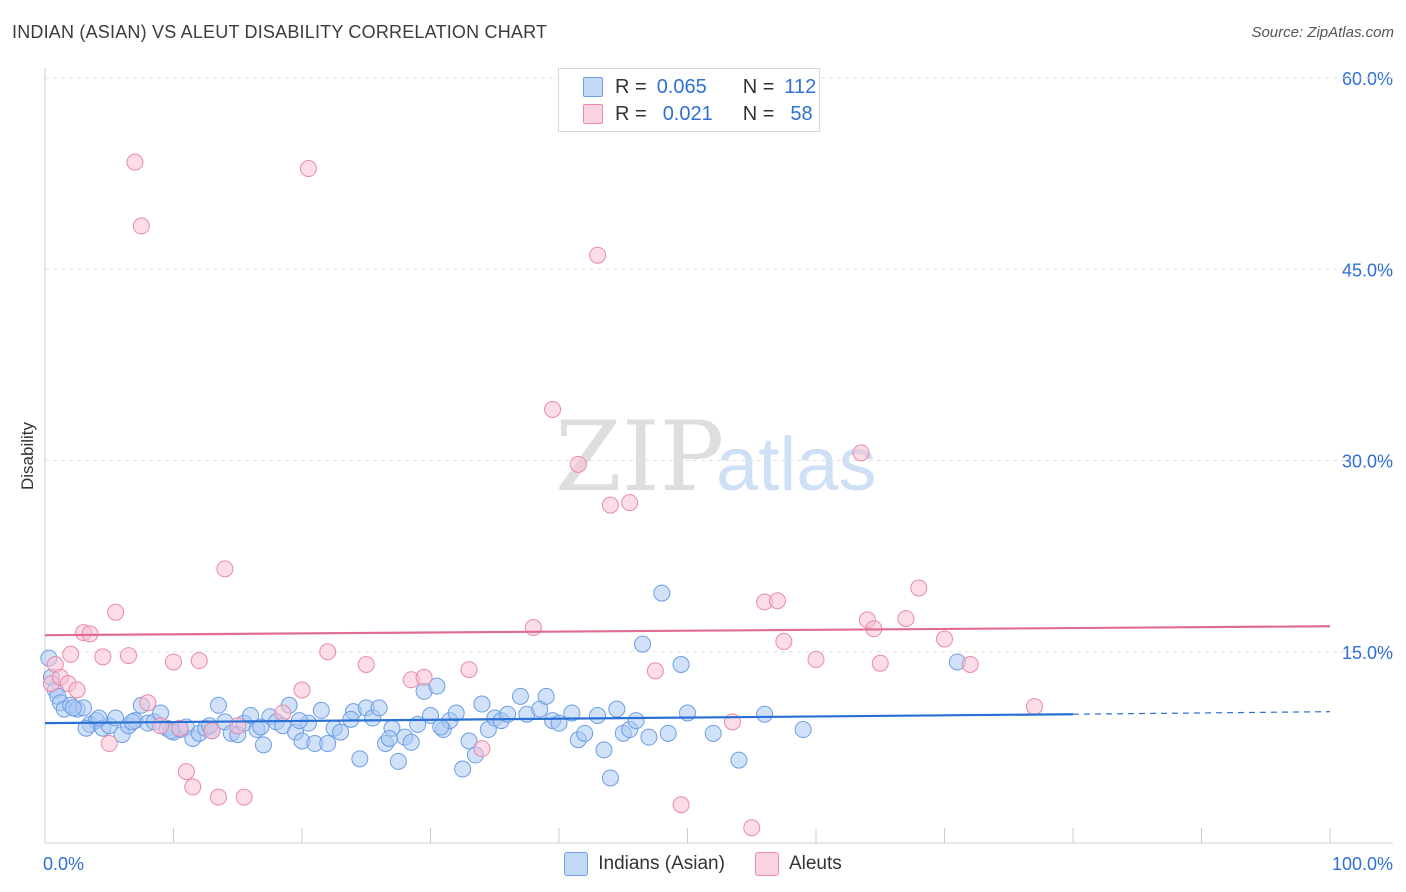 Image resolution: width=1406 pixels, height=892 pixels. Describe the element at coordinates (1367, 270) in the screenshot. I see `y-tick-label: 45.0%` at that location.